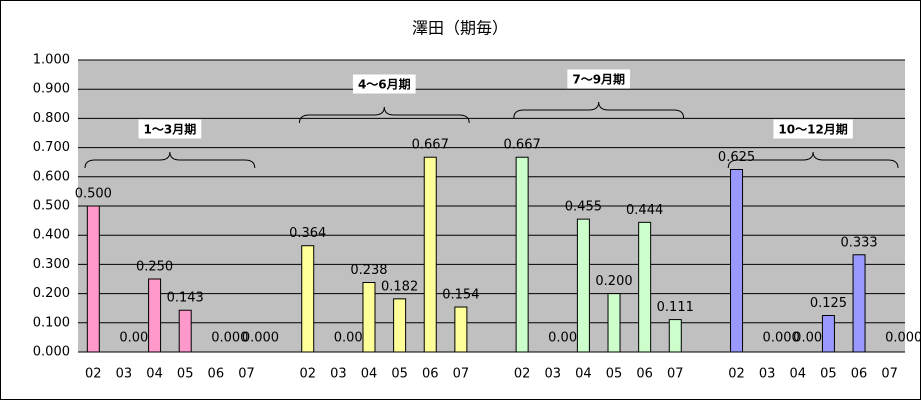 Image resolution: width=921 pixels, height=400 pixels. I want to click on y-tick-label: 0.200, so click(51, 293).